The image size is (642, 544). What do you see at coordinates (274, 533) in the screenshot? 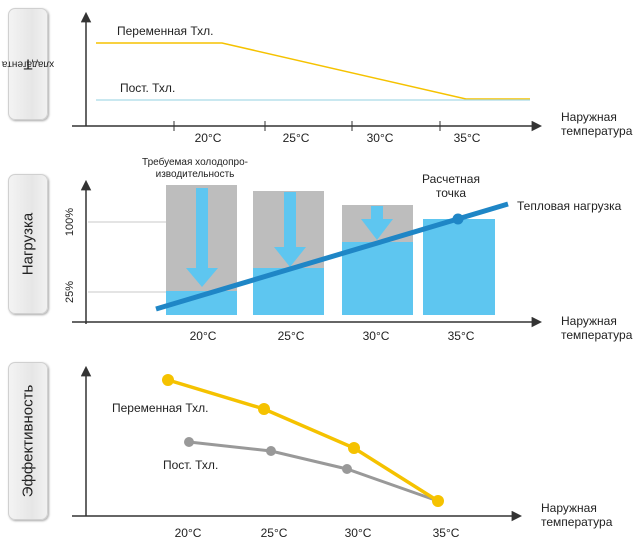
I see `p3-x-tick-25: 25°C` at bounding box center [274, 533].